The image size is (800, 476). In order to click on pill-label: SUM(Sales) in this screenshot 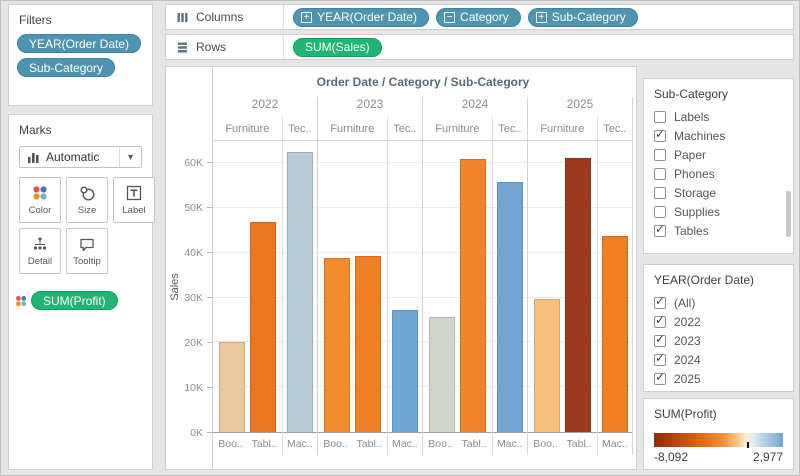, I will do `click(337, 47)`.